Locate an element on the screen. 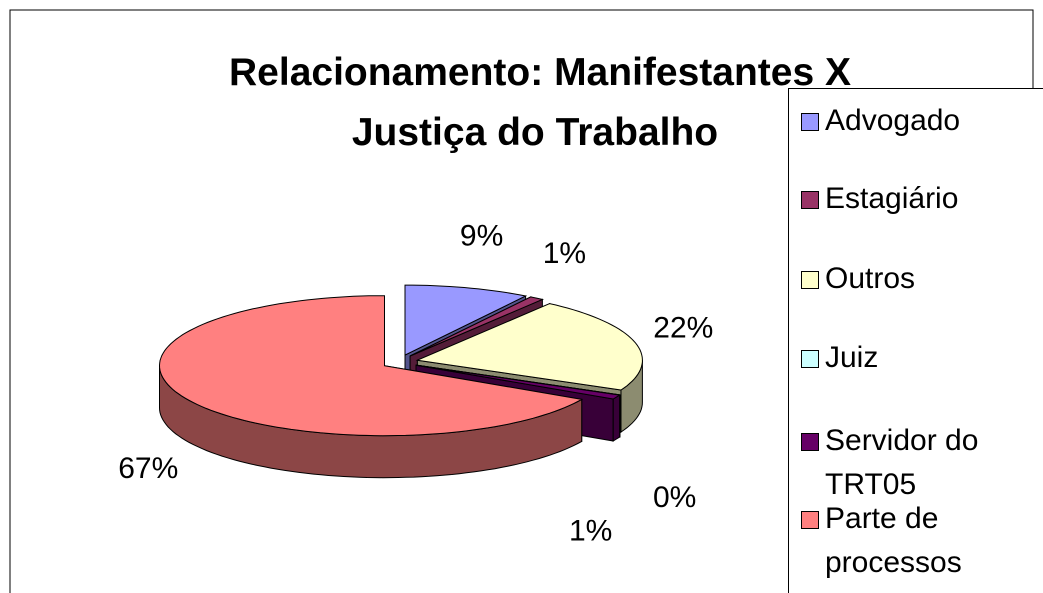  chart-title: Justiça do Trabalho is located at coordinates (535, 132).